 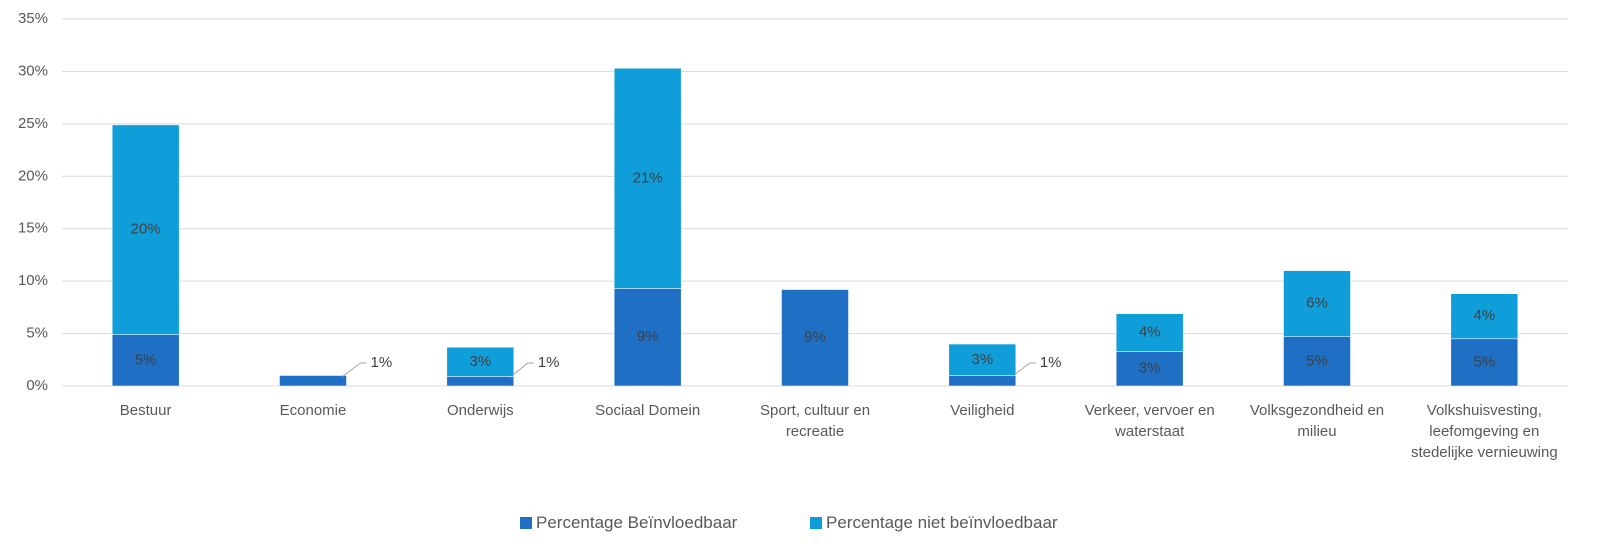 I want to click on x-tick-label: Sociaal Domein, so click(x=648, y=410).